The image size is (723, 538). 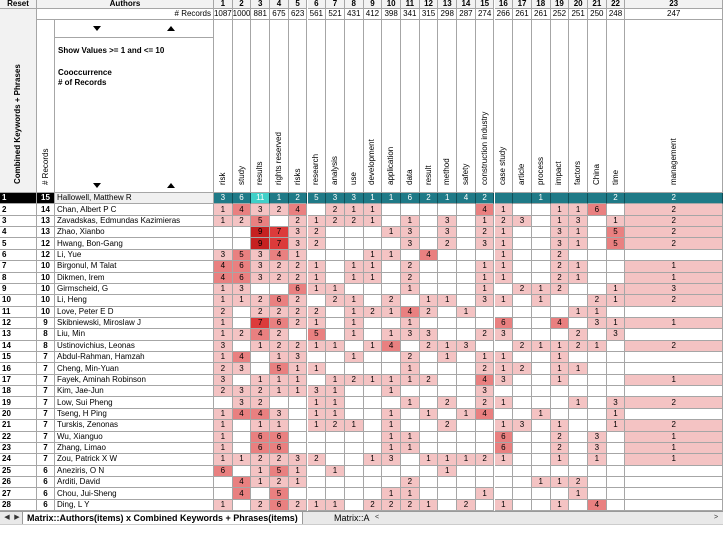 I want to click on row-author-name: Zhang, Limao, so click(x=134, y=448).